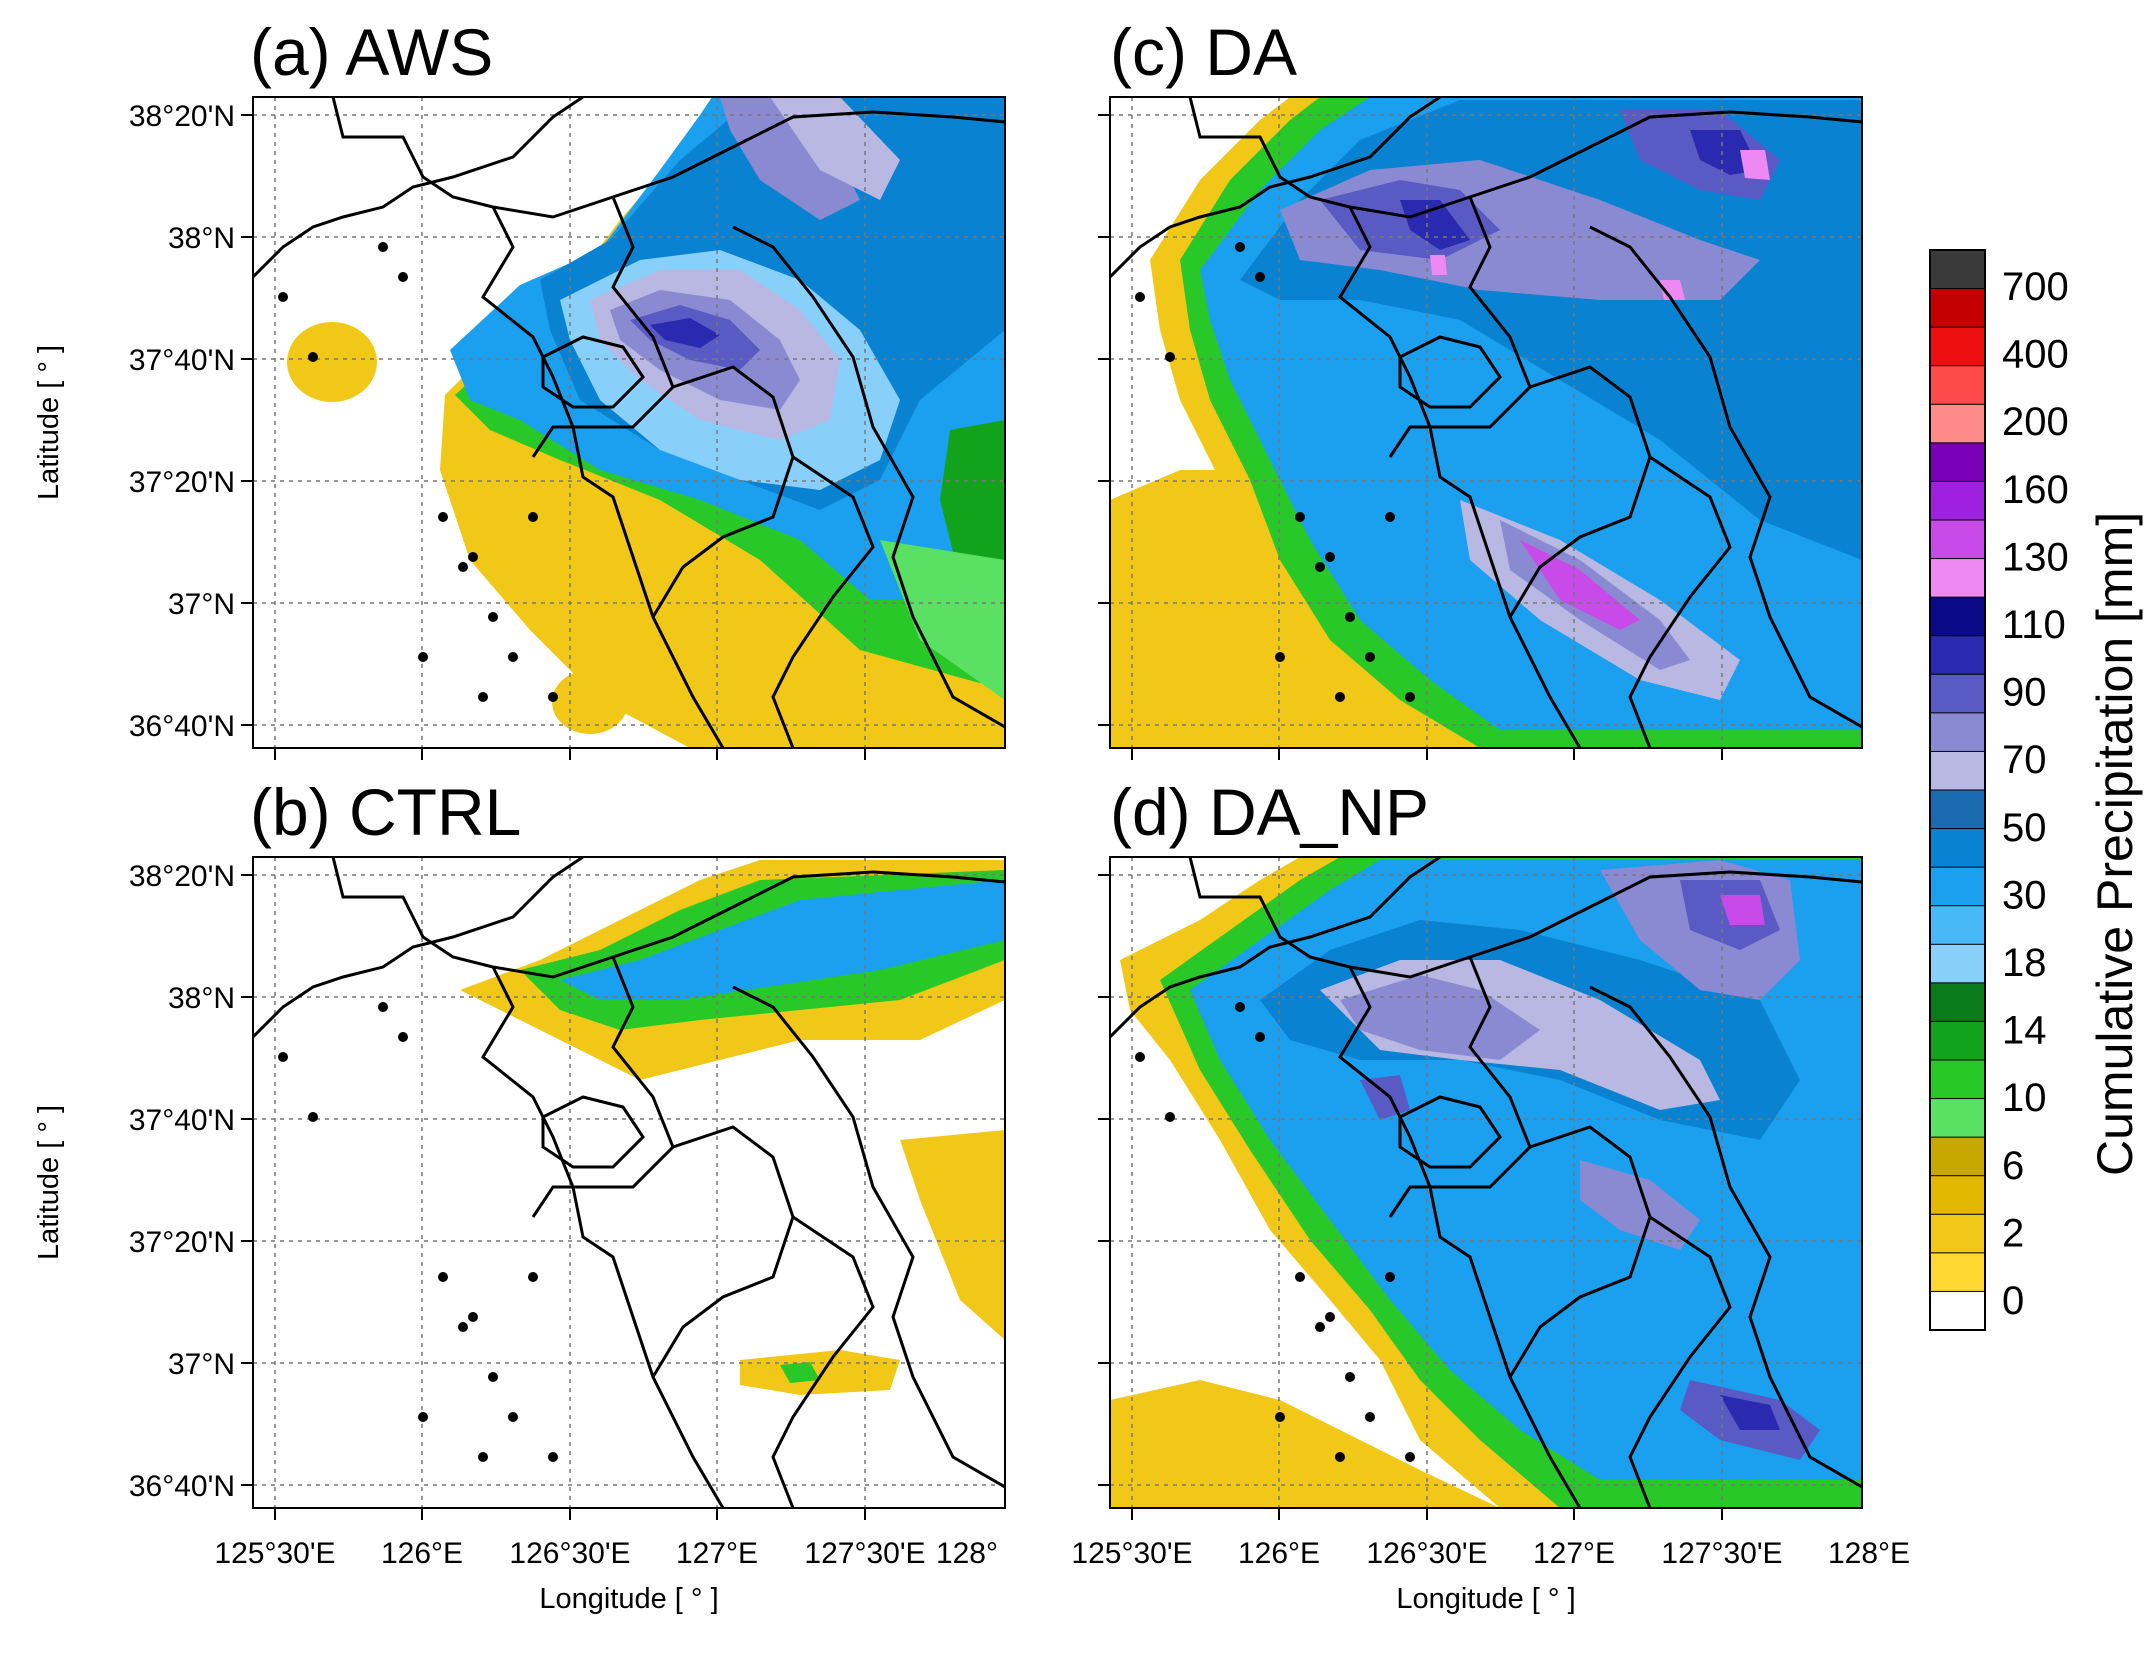  Describe the element at coordinates (385, 812) in the screenshot. I see `panel-b-title: (b) CTRL` at that location.